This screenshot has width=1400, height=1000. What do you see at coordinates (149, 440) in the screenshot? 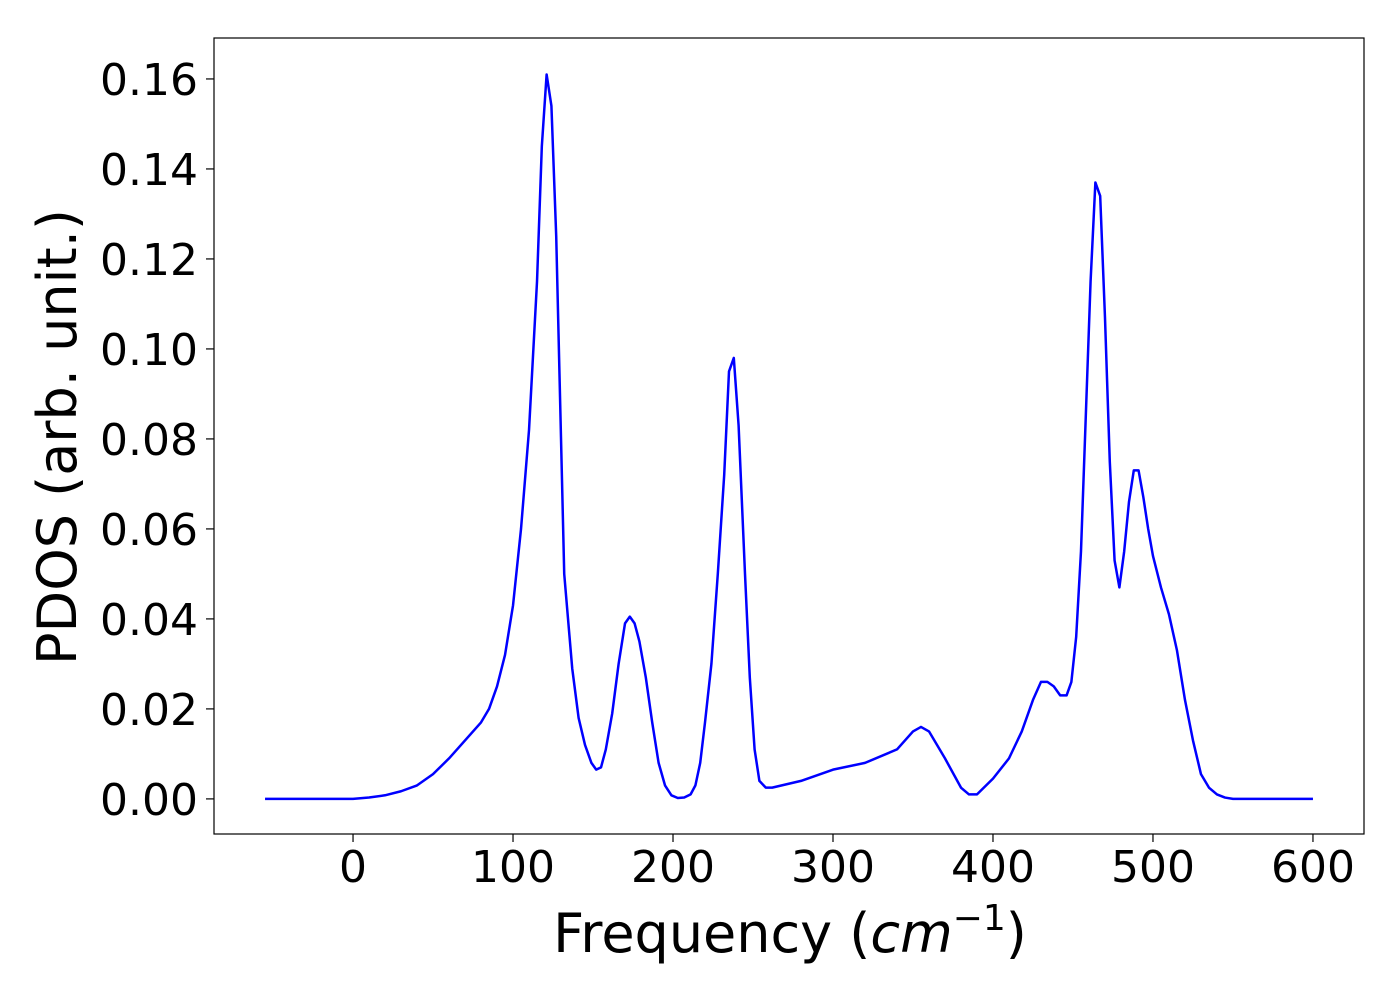
I see `y-tick-label: 0.08` at bounding box center [149, 440].